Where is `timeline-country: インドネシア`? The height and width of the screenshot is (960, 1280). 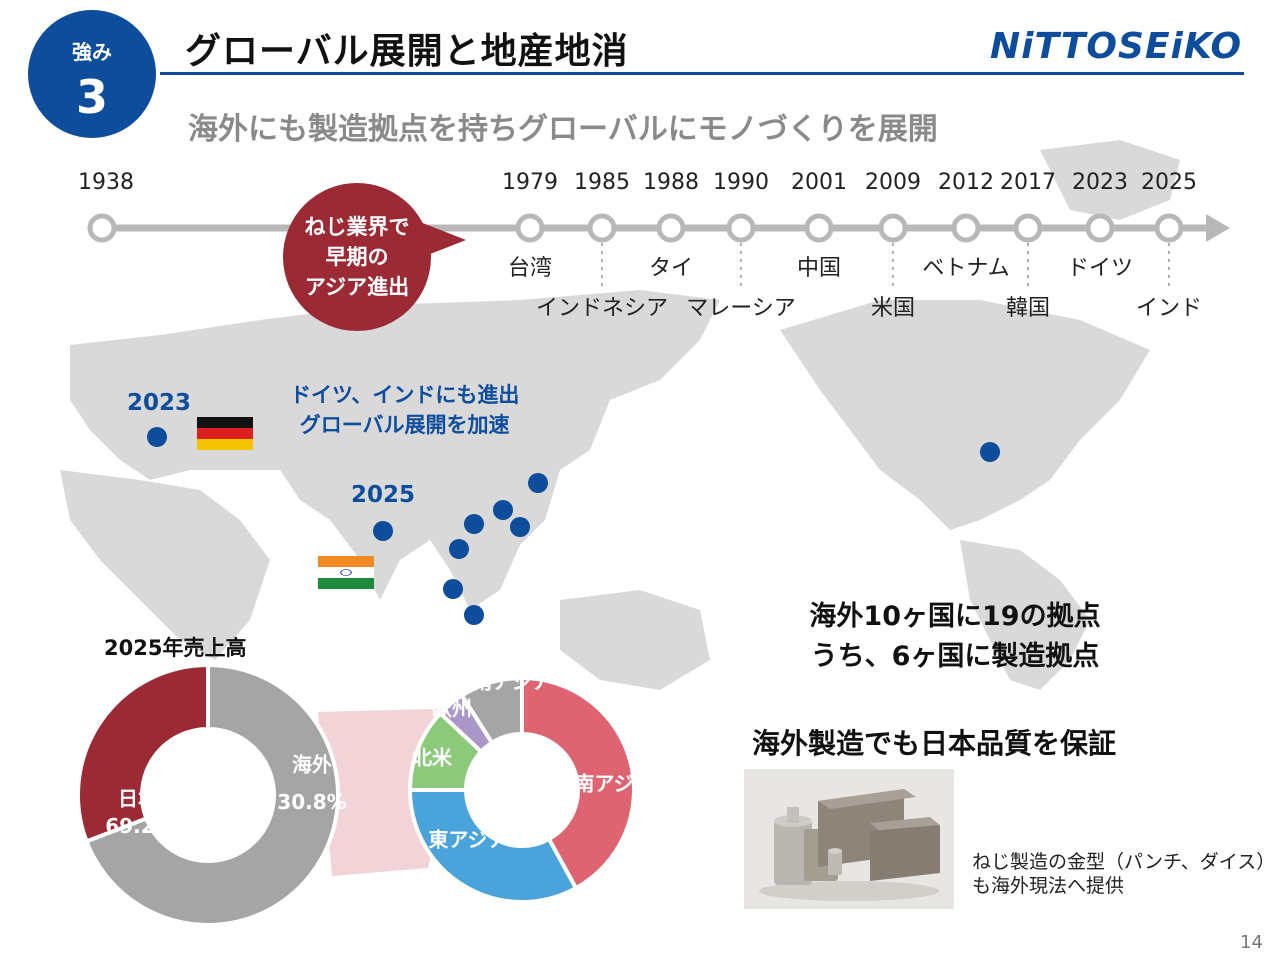 timeline-country: インドネシア is located at coordinates (602, 308).